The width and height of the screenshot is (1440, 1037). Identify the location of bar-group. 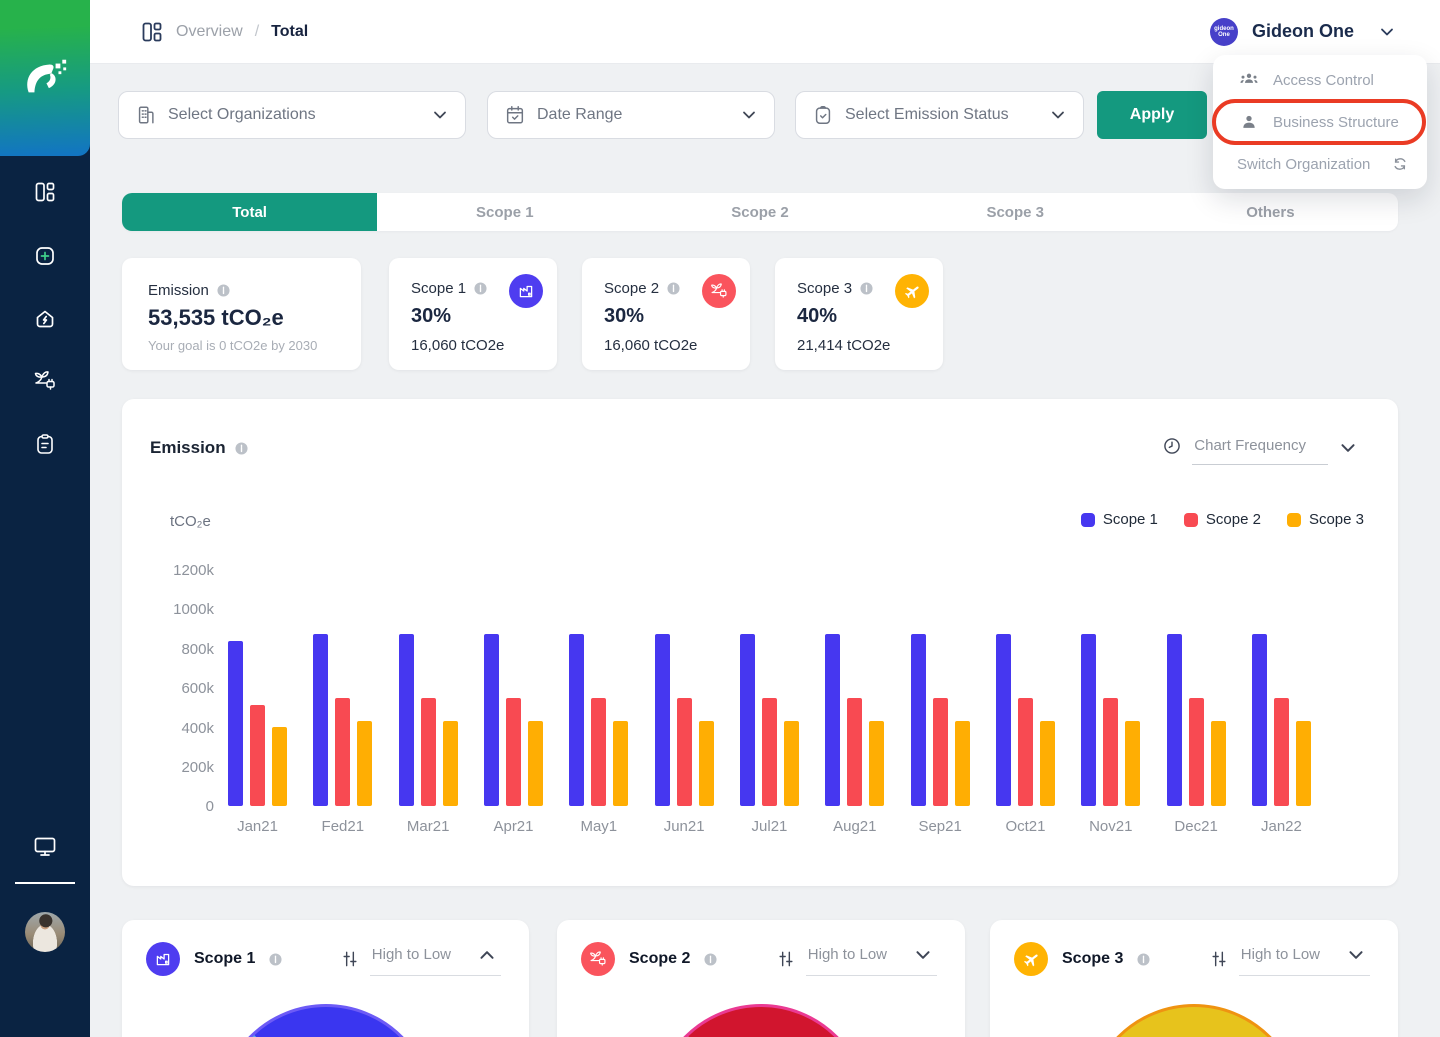
(343, 671).